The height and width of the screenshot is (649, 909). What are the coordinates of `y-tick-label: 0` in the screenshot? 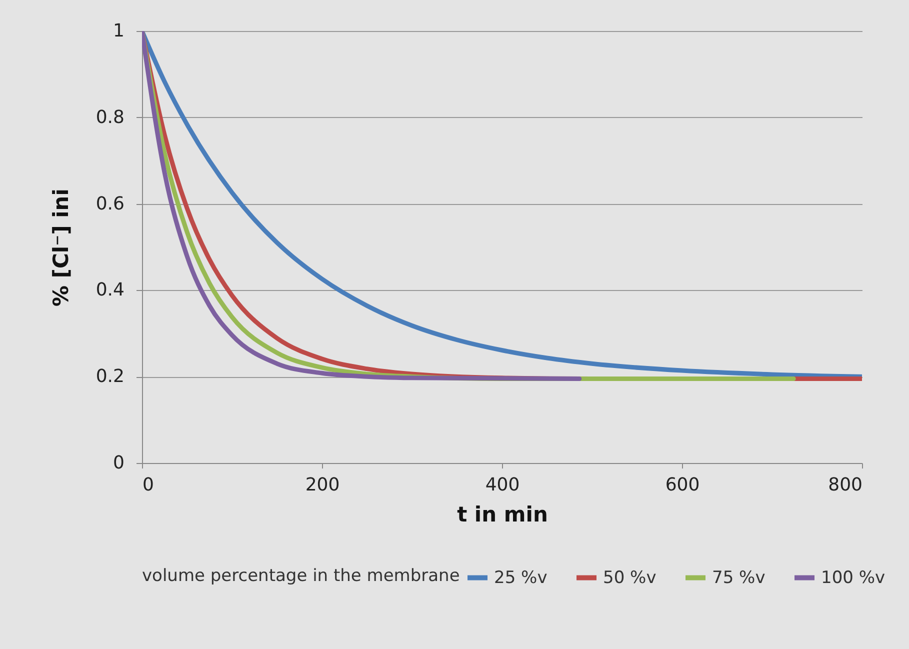 It's located at (118, 463).